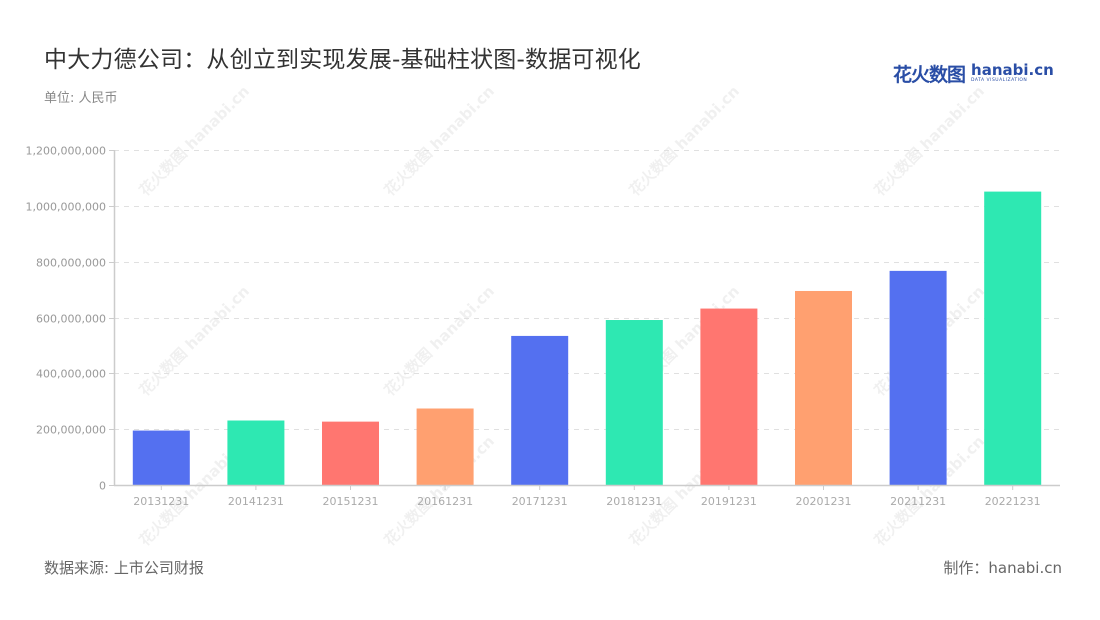 The width and height of the screenshot is (1100, 620). Describe the element at coordinates (824, 501) in the screenshot. I see `x-tick-label: 20201231` at that location.